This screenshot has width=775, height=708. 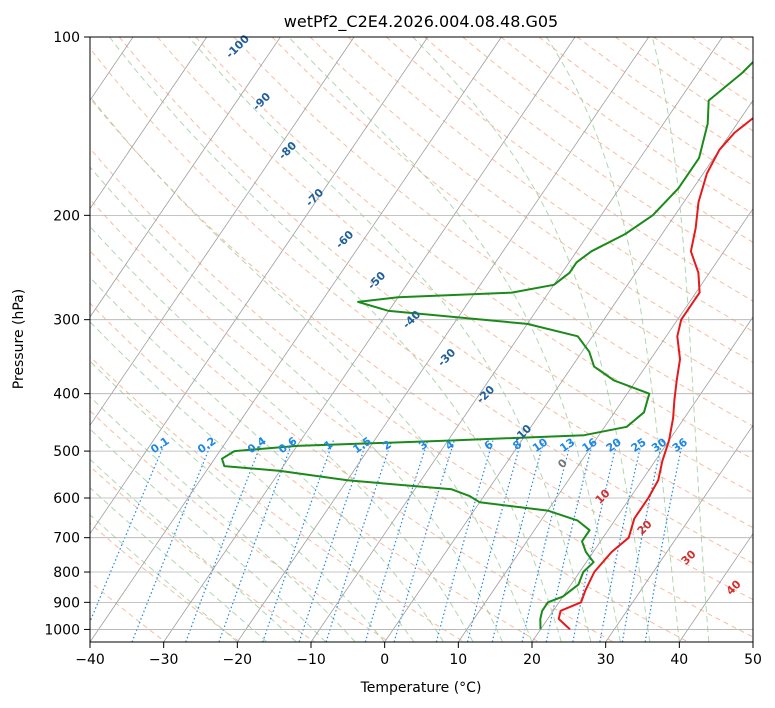 What do you see at coordinates (159, 445) in the screenshot?
I see `mixing-ratio-label: 0.1` at bounding box center [159, 445].